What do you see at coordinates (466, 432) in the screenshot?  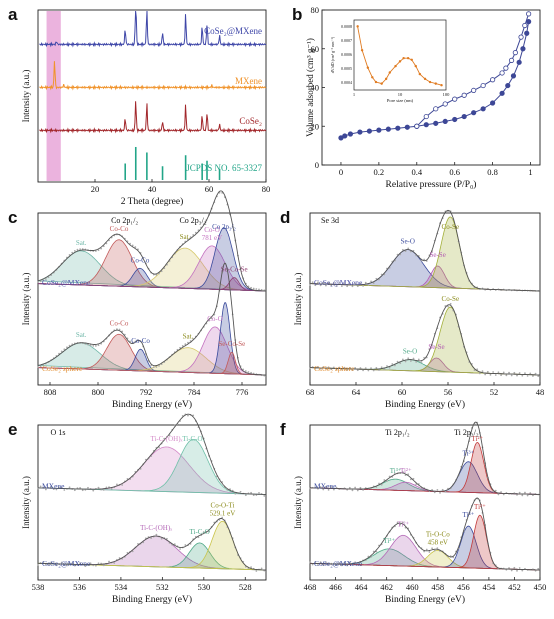 I see `header-label: Ti 2p₃/₂` at bounding box center [466, 432].